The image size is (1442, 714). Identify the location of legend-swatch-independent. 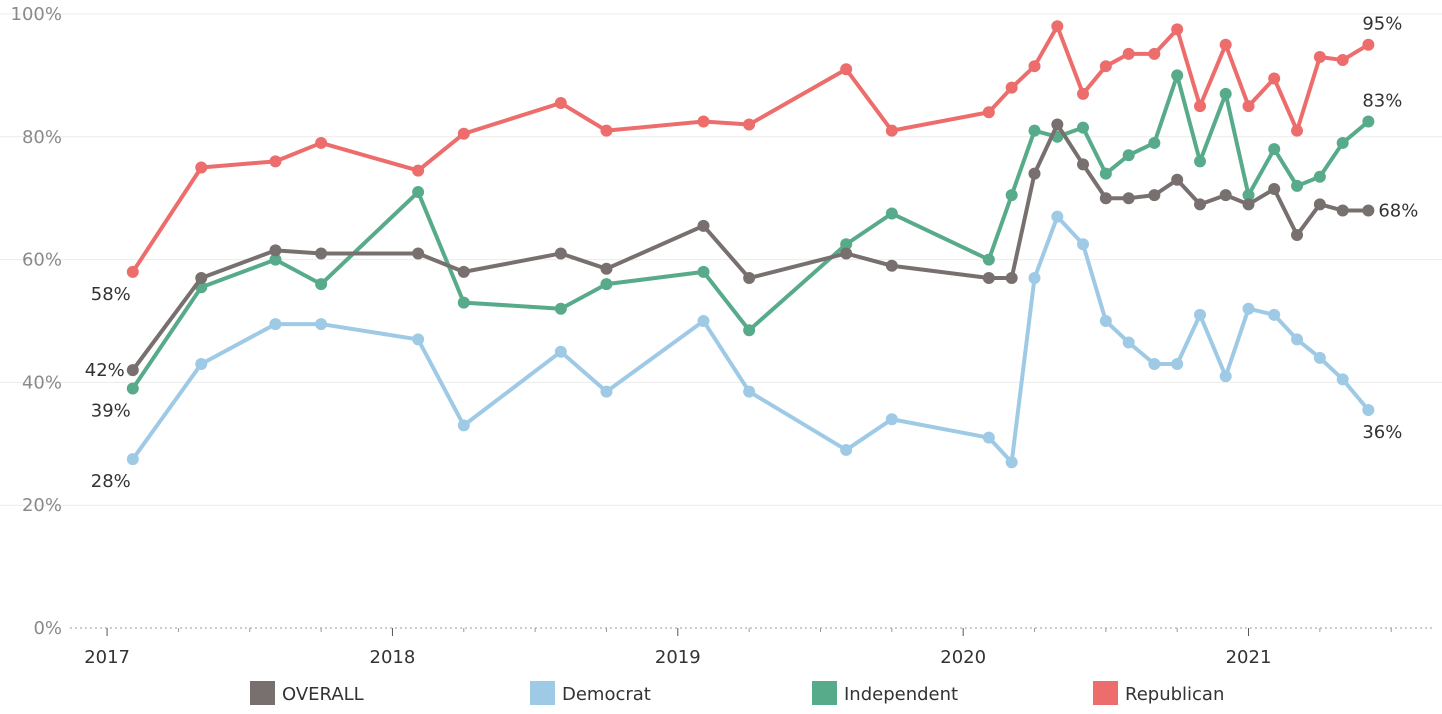
(824, 693).